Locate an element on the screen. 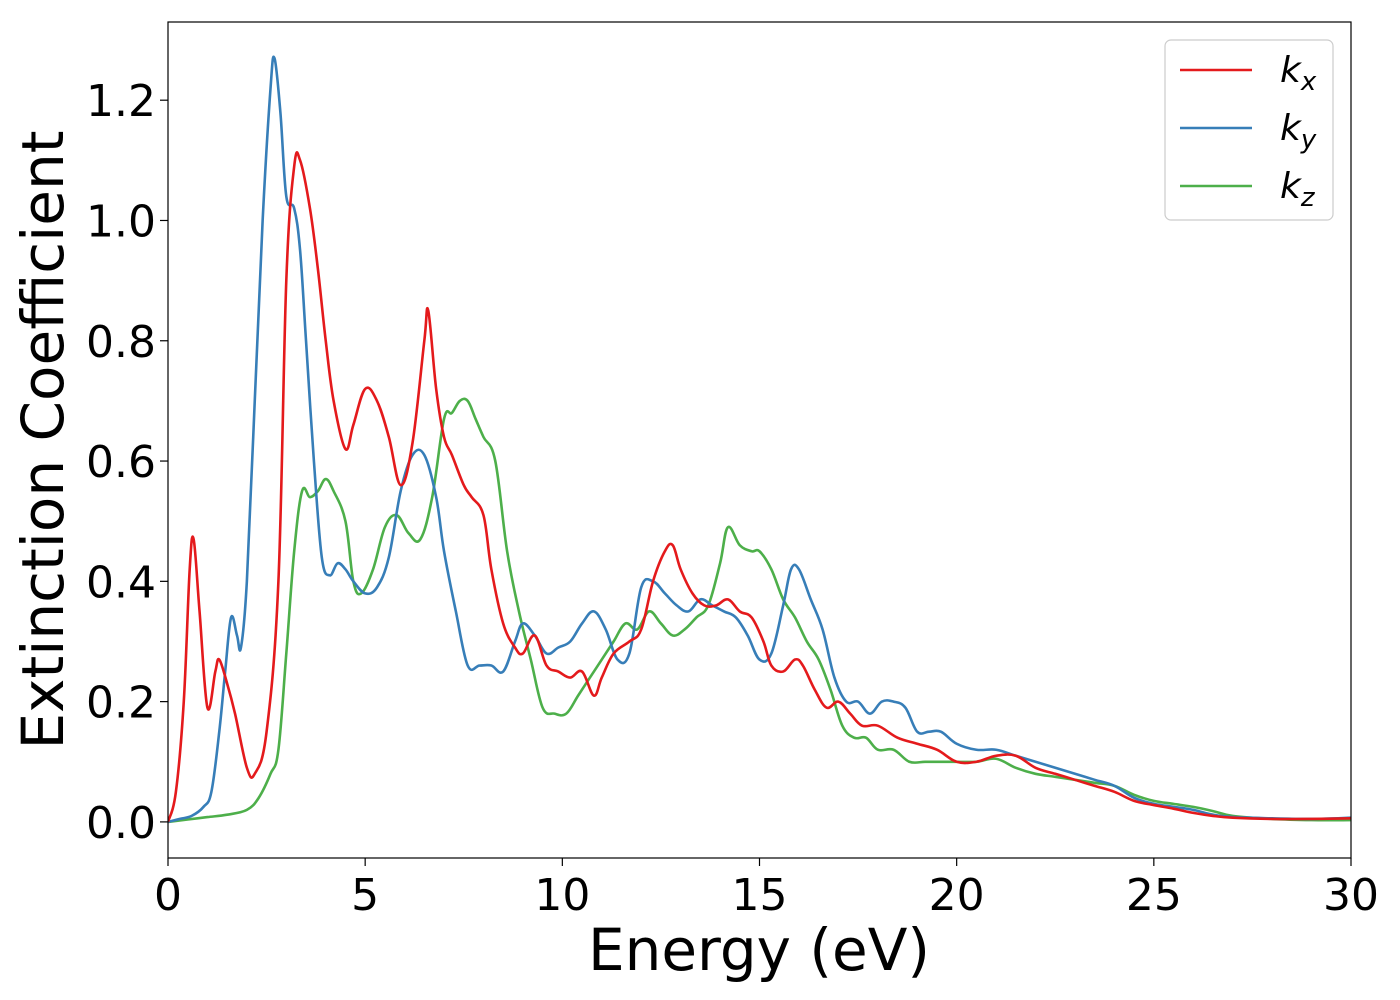 Image resolution: width=1400 pixels, height=1000 pixels. legend-label-y: ky is located at coordinates (1298, 131).